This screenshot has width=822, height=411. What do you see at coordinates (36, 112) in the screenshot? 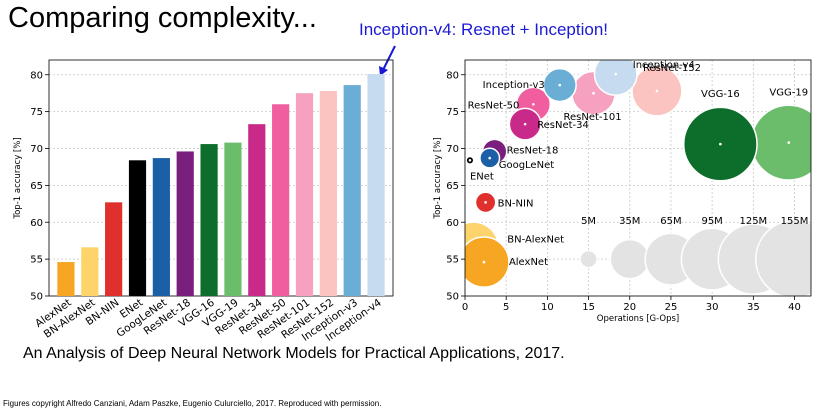
I see `bar-ytick-label: 75` at bounding box center [36, 112].